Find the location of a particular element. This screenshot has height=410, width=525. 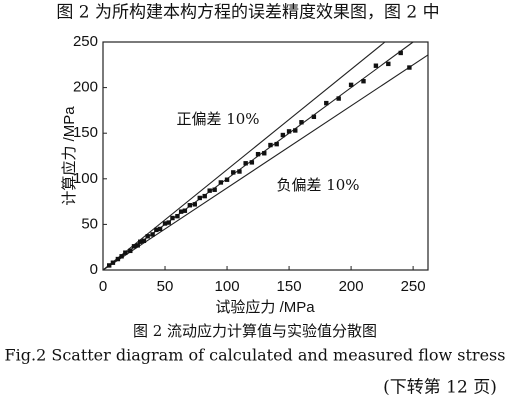

footer-text: (下转第 12 页) is located at coordinates (440, 388).